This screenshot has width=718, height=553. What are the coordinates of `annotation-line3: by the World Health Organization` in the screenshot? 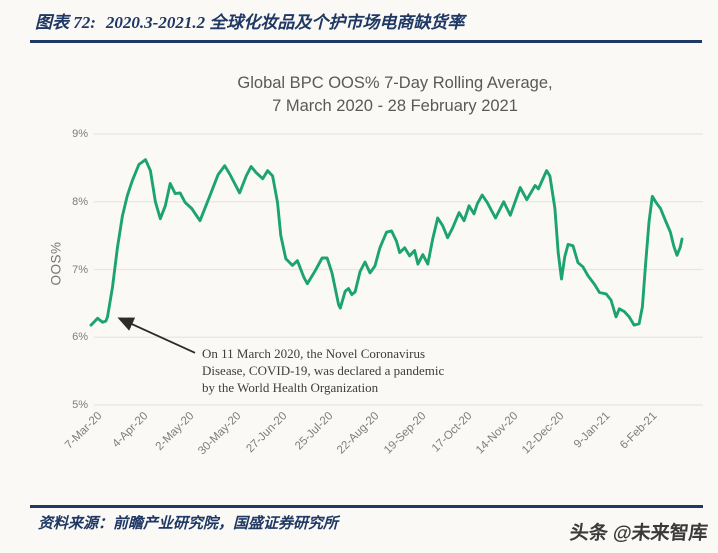 It's located at (290, 387).